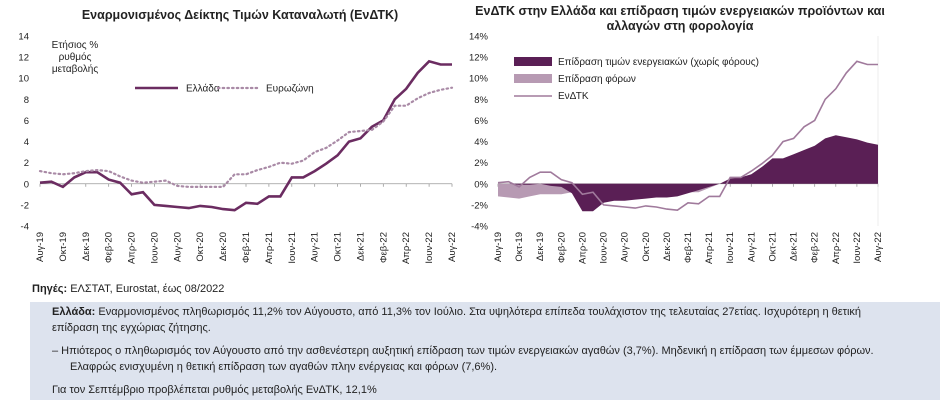  I want to click on right-x-tick-label: Οκτ-21, so click(772, 247).